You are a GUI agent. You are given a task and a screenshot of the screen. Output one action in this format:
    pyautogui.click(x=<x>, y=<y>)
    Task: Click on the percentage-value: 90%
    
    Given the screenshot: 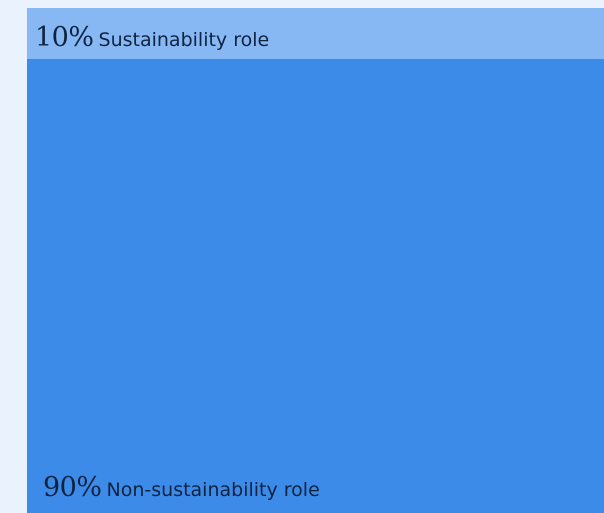 What is the action you would take?
    pyautogui.click(x=72, y=487)
    